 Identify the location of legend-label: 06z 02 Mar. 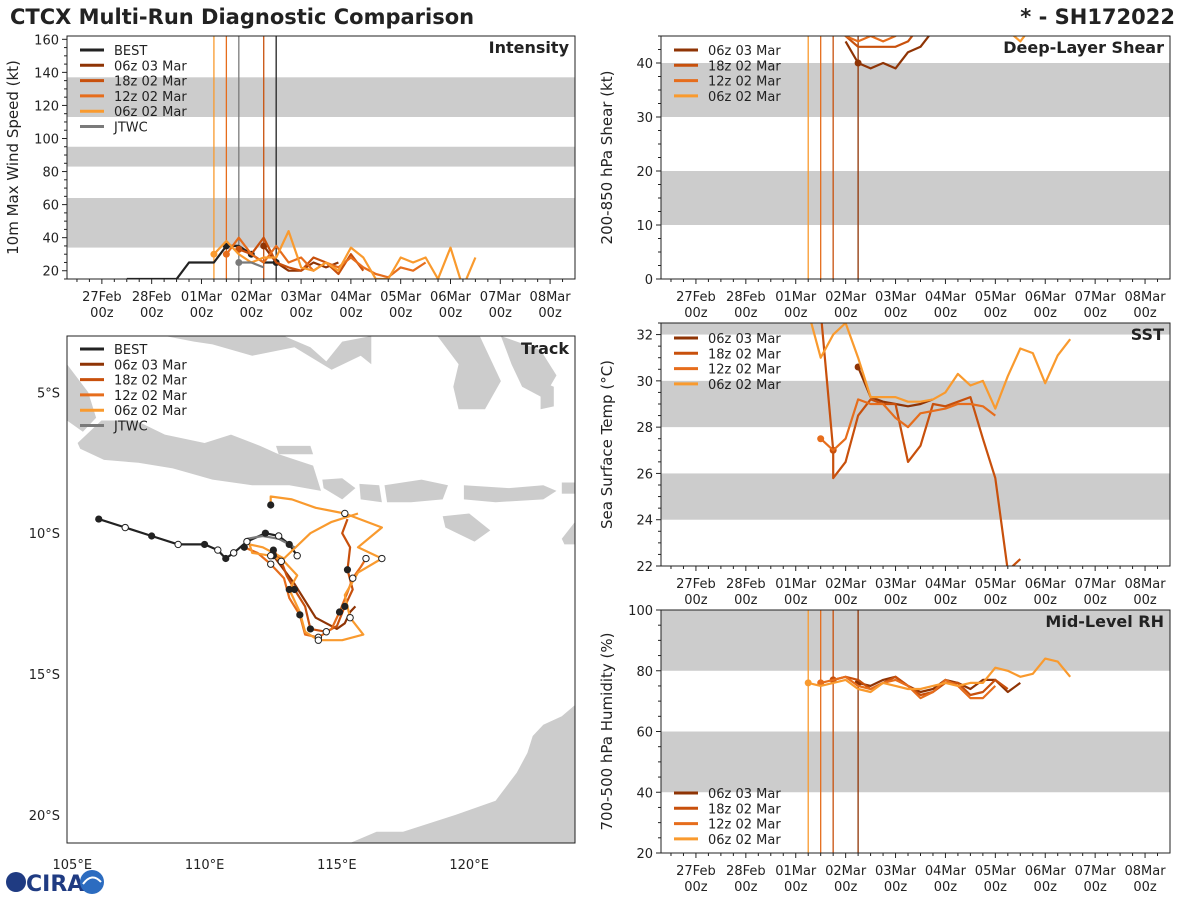
(744, 840).